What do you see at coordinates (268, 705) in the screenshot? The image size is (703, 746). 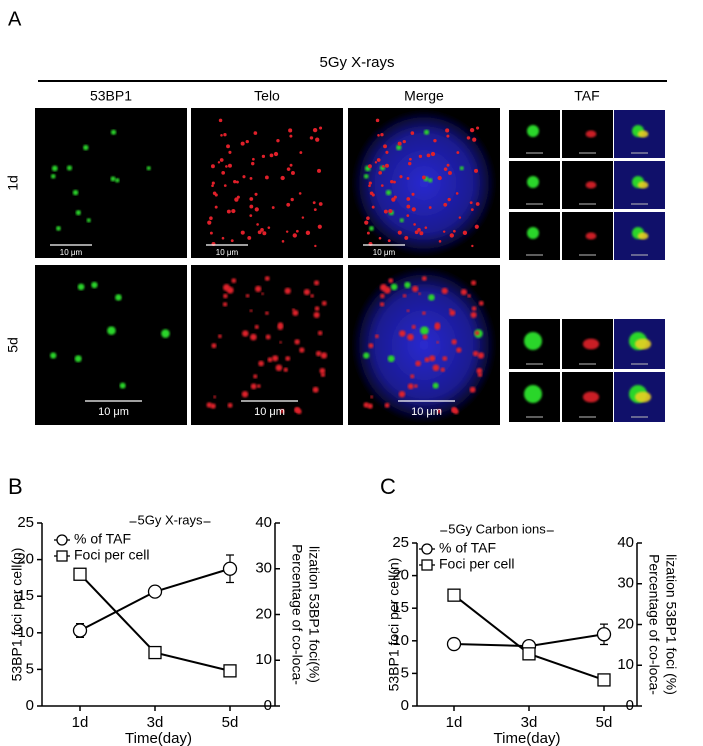 I see `y2-tick-label: 0` at bounding box center [268, 705].